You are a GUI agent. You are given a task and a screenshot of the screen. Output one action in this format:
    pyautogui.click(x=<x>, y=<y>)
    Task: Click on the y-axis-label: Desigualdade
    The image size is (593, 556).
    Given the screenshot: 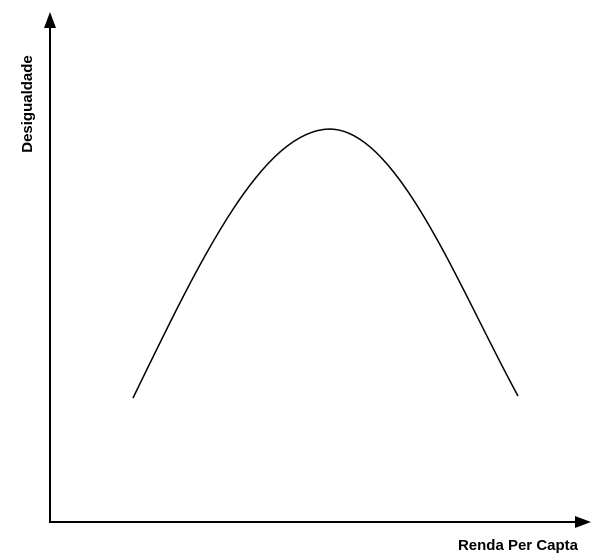 What is the action you would take?
    pyautogui.click(x=27, y=104)
    